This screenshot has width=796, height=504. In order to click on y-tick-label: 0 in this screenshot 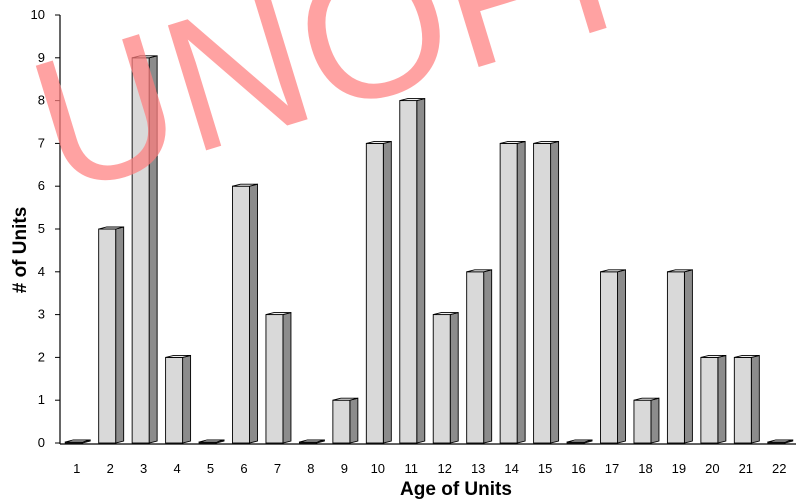, I will do `click(41, 442)`.